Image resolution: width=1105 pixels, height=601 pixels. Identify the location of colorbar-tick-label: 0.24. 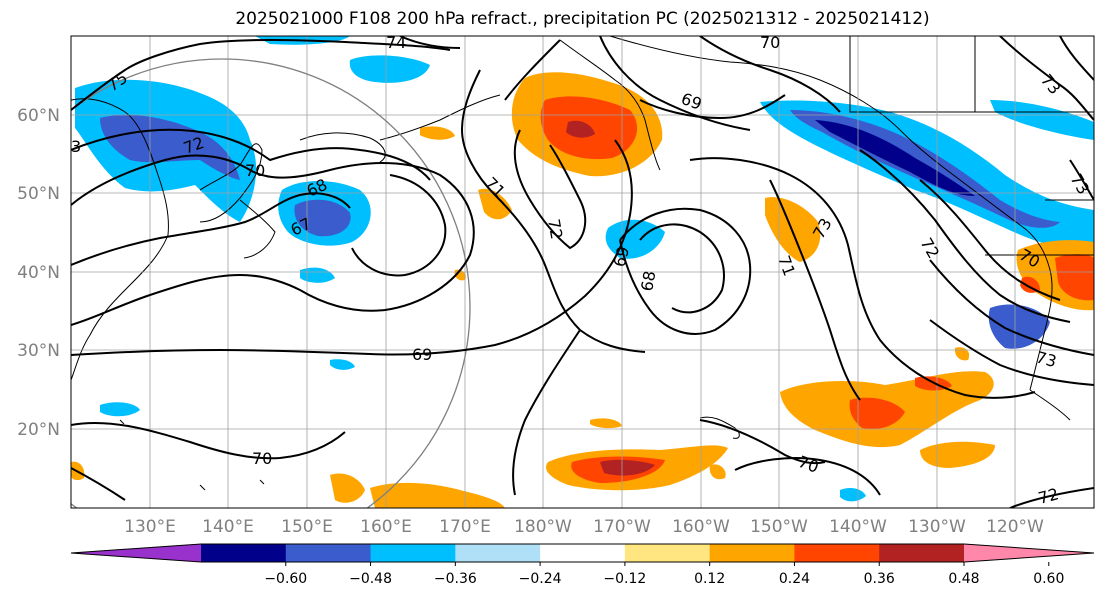
(794, 579).